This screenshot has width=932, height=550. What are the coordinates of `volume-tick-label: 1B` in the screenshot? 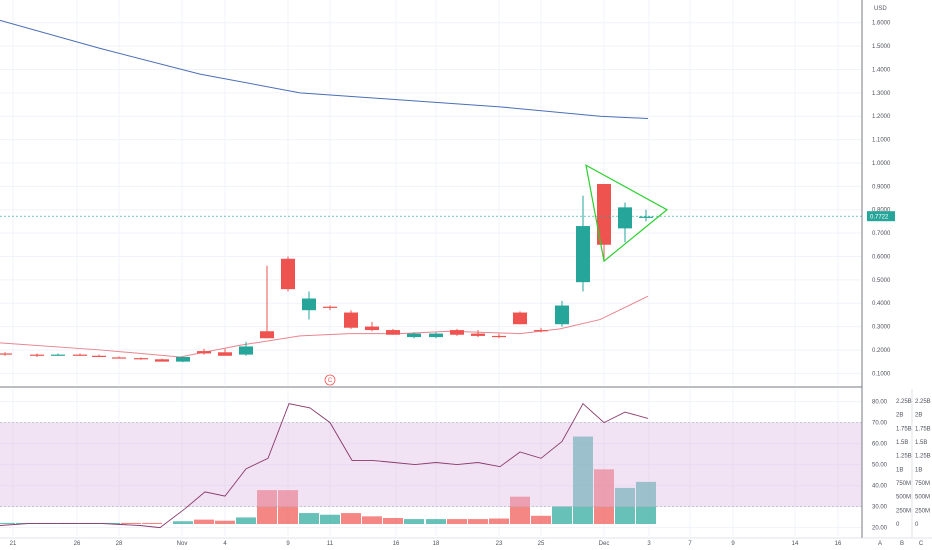 It's located at (899, 470).